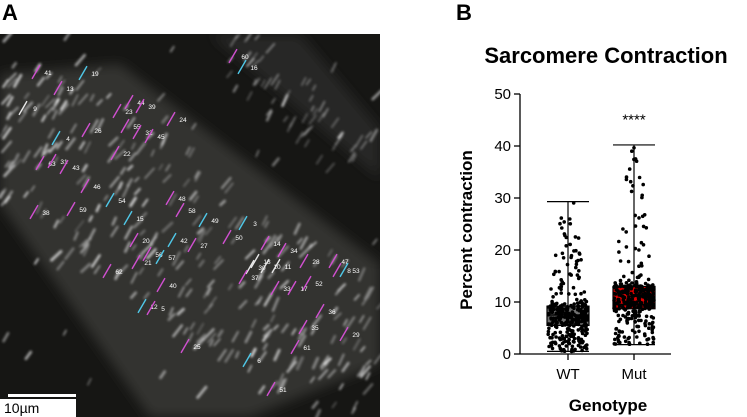  What do you see at coordinates (245, 57) in the screenshot?
I see `measurement-marker-label: 60` at bounding box center [245, 57].